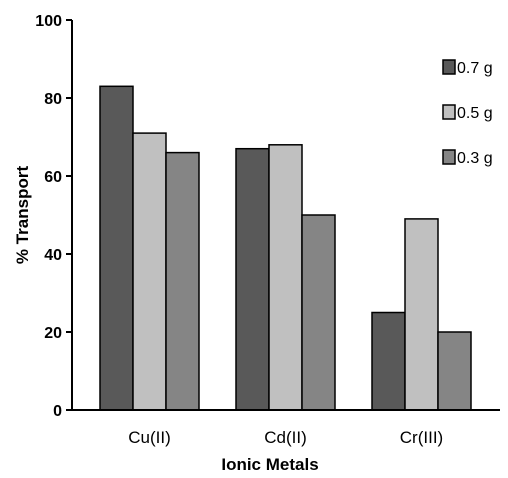  What do you see at coordinates (53, 177) in the screenshot?
I see `y-tick-label: 60` at bounding box center [53, 177].